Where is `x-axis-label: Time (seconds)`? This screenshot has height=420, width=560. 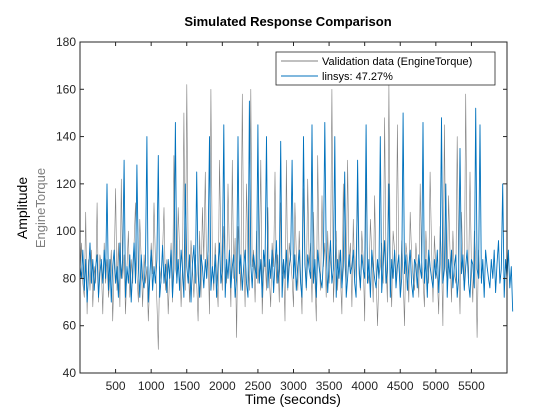 x-axis-label: Time (seconds) is located at coordinates (293, 399).